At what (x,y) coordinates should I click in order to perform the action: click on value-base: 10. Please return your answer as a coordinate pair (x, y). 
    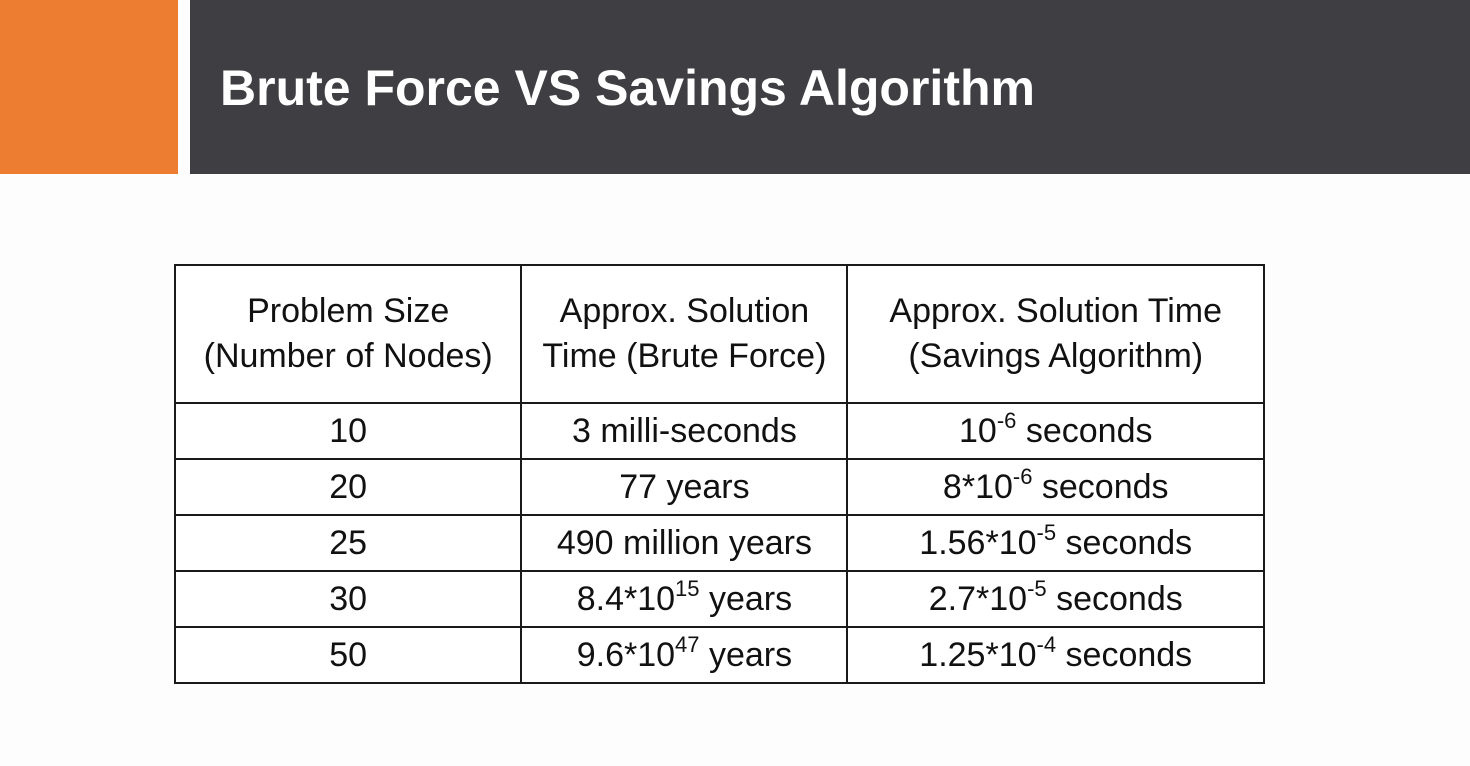
    Looking at the image, I should click on (978, 430).